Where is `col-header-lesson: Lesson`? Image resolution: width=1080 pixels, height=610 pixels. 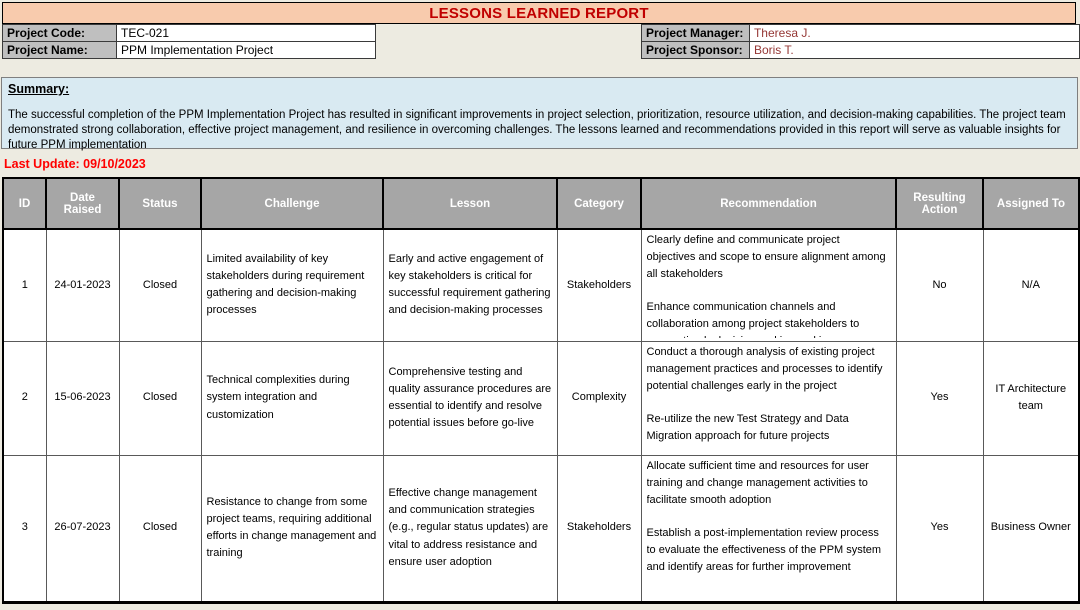
col-header-lesson: Lesson is located at coordinates (470, 203).